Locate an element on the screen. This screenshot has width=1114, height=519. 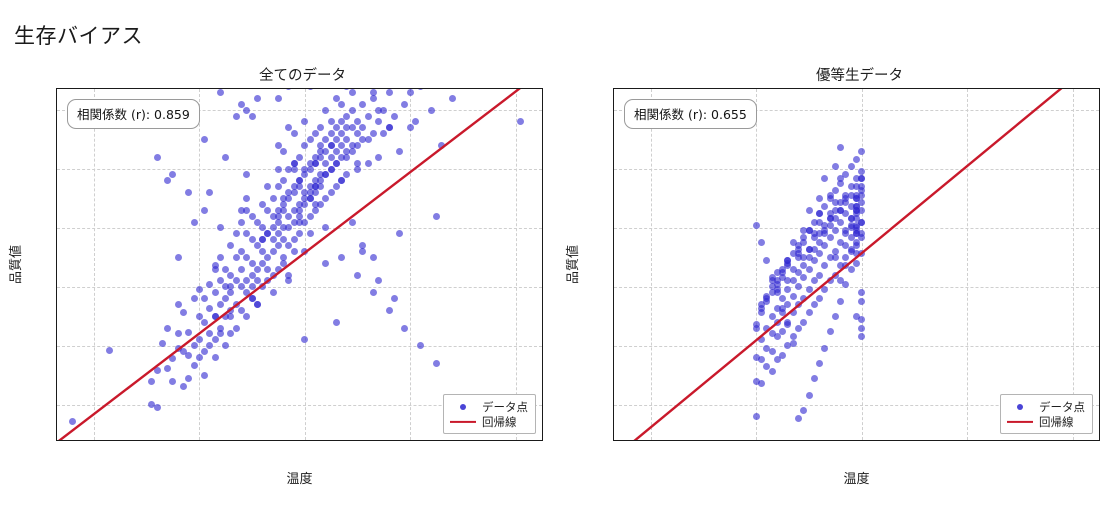
legend-item-points: データ点 is located at coordinates (489, 406).